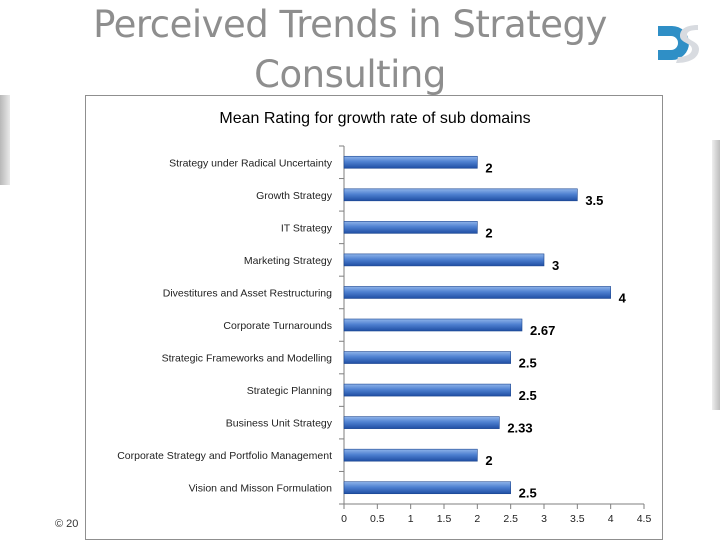 This screenshot has width=720, height=541. Describe the element at coordinates (542, 330) in the screenshot. I see `data-label: 2.67` at that location.